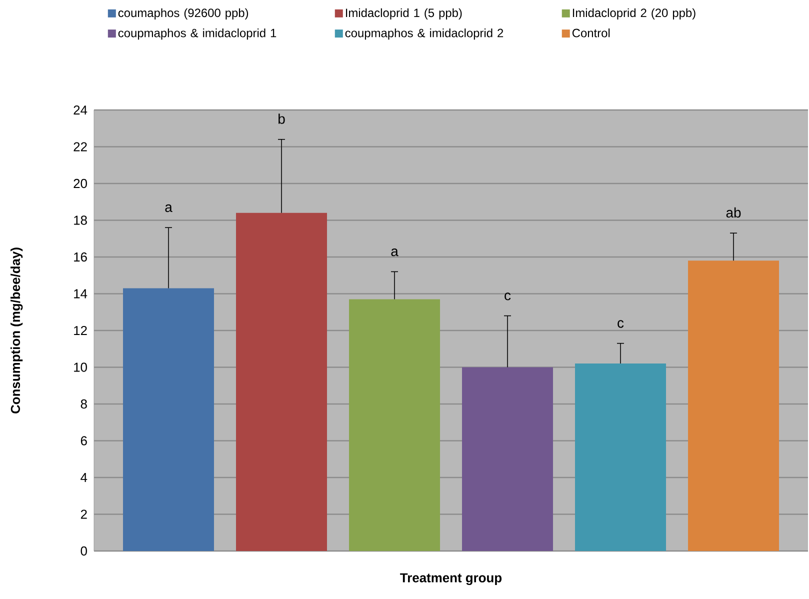  Describe the element at coordinates (733, 212) in the screenshot. I see `annotation: ab` at that location.